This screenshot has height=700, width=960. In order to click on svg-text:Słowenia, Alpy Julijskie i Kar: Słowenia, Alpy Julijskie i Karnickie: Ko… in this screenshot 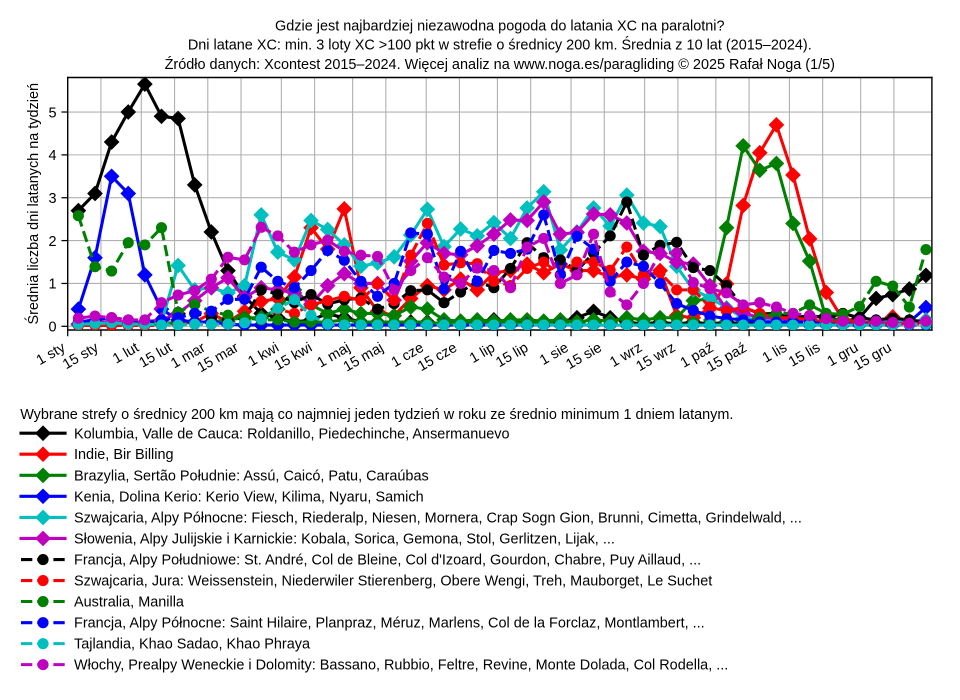, I will do `click(344, 539)`.